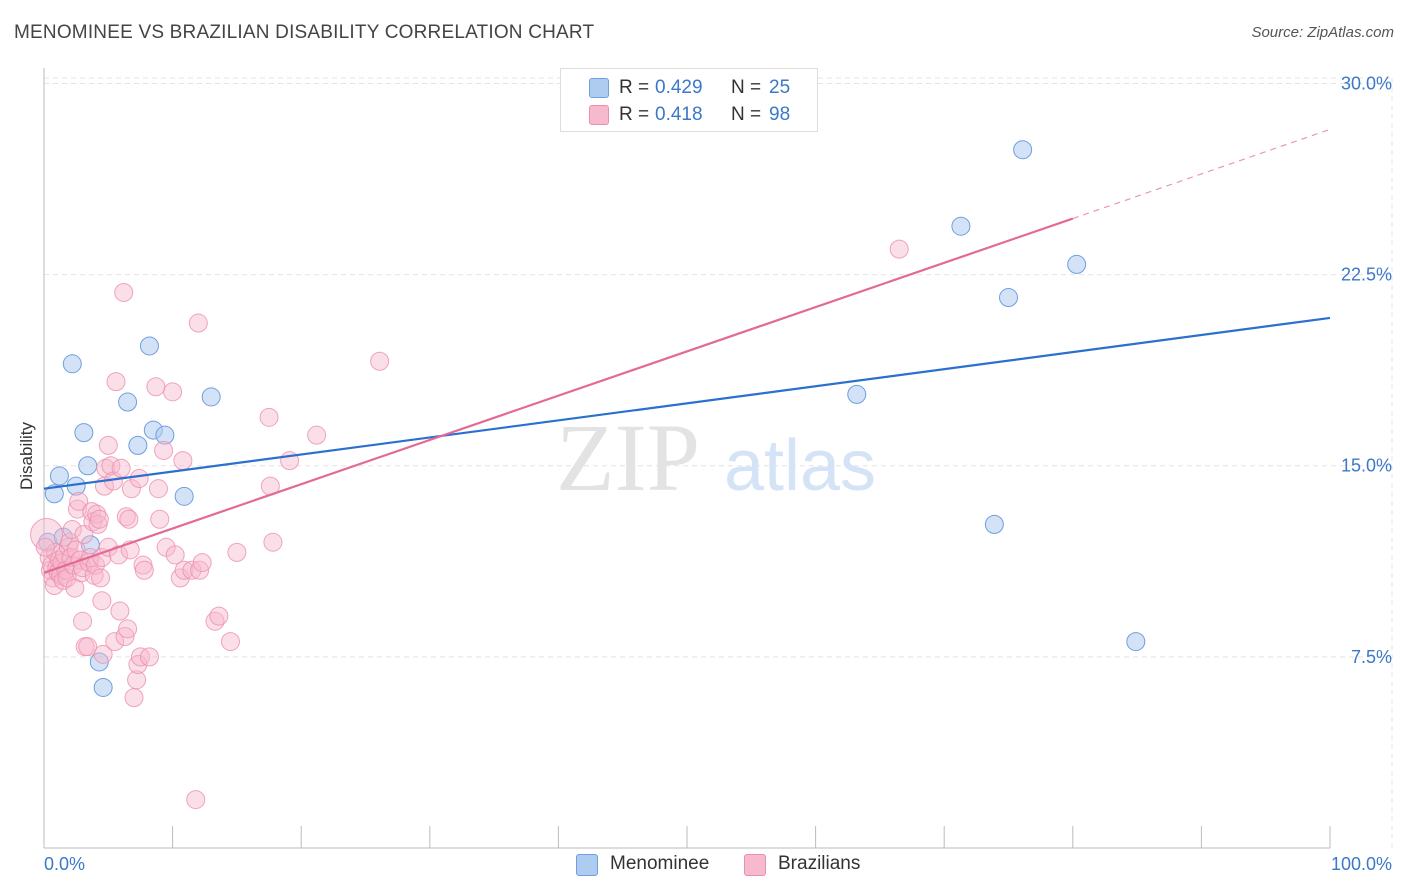 The width and height of the screenshot is (1406, 892). I want to click on legend-n-value: 98, so click(780, 114).